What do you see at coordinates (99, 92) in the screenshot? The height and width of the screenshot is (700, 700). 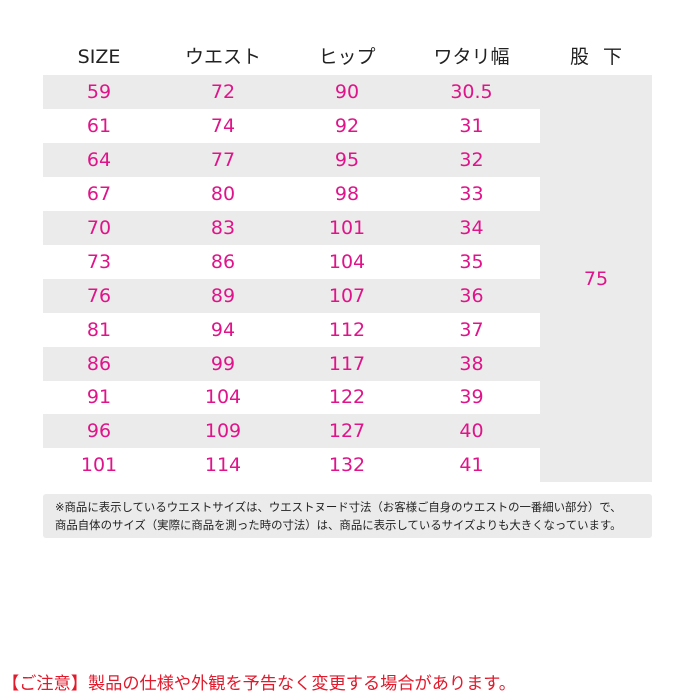 I see `cell-size: 59` at bounding box center [99, 92].